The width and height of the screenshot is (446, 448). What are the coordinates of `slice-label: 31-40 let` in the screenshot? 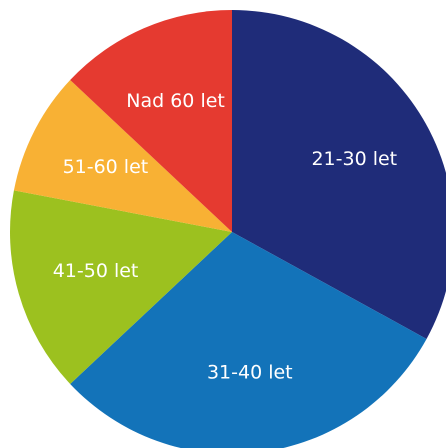 It's located at (250, 372).